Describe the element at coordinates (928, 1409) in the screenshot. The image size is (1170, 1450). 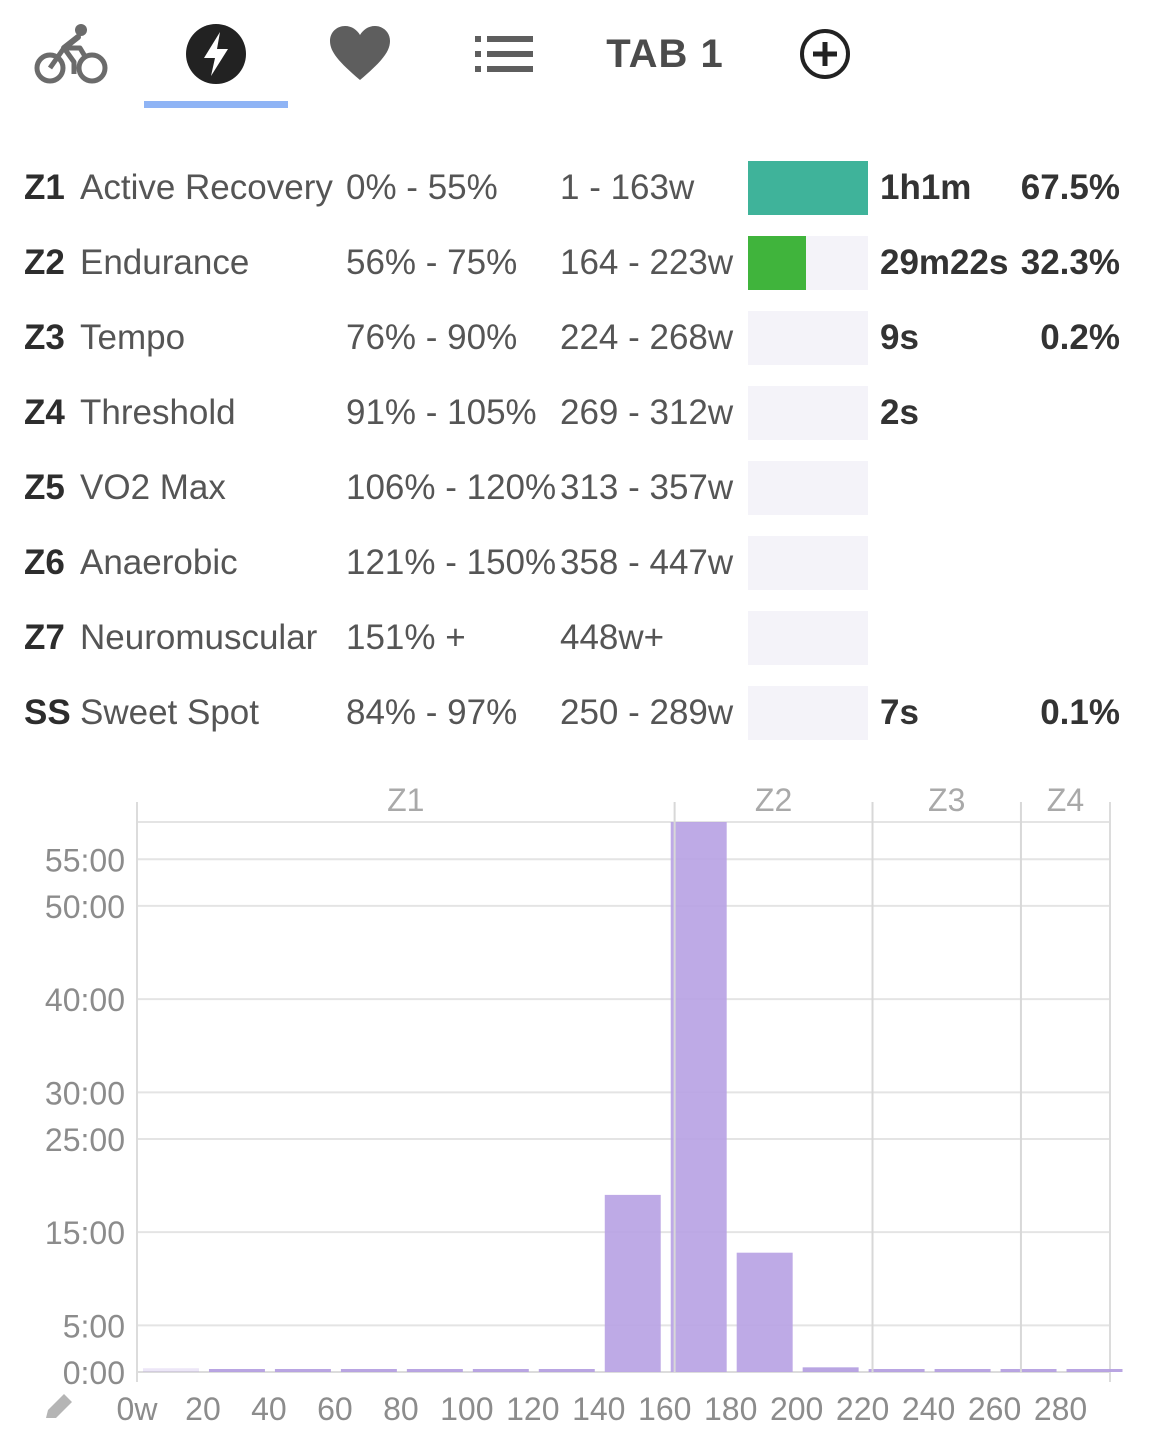
I see `x-tick-label: 240` at that location.